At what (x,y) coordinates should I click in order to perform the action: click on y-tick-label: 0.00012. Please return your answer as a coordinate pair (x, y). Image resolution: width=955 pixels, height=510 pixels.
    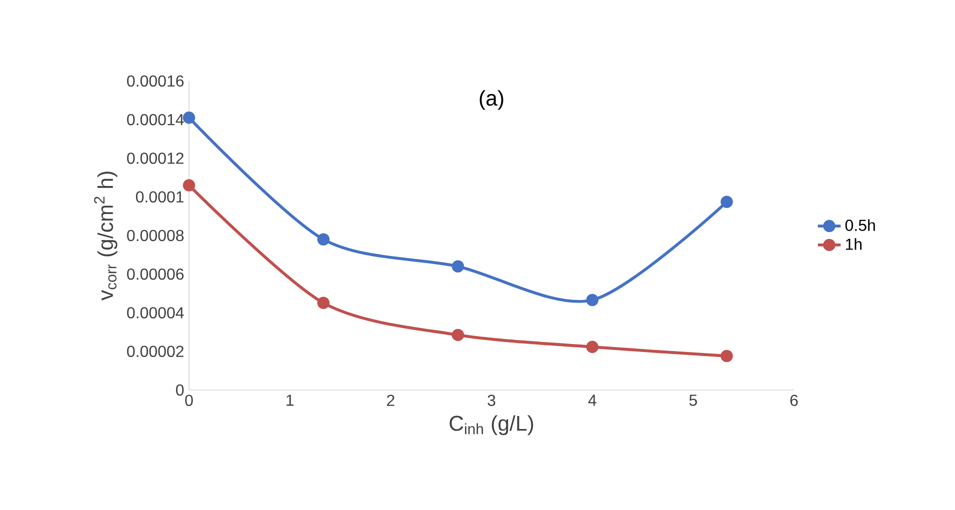
    Looking at the image, I should click on (155, 158).